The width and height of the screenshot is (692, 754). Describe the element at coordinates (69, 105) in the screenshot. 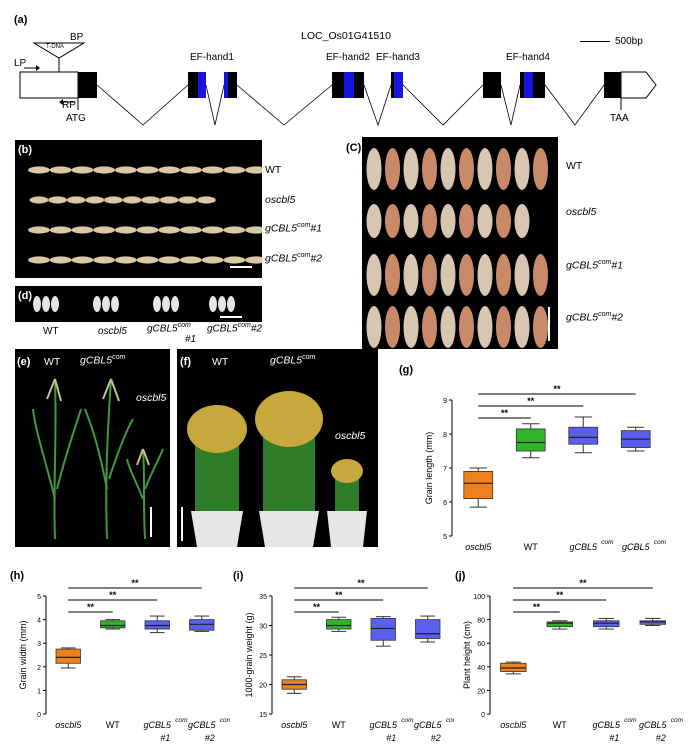

I see `rp-label: RP` at that location.